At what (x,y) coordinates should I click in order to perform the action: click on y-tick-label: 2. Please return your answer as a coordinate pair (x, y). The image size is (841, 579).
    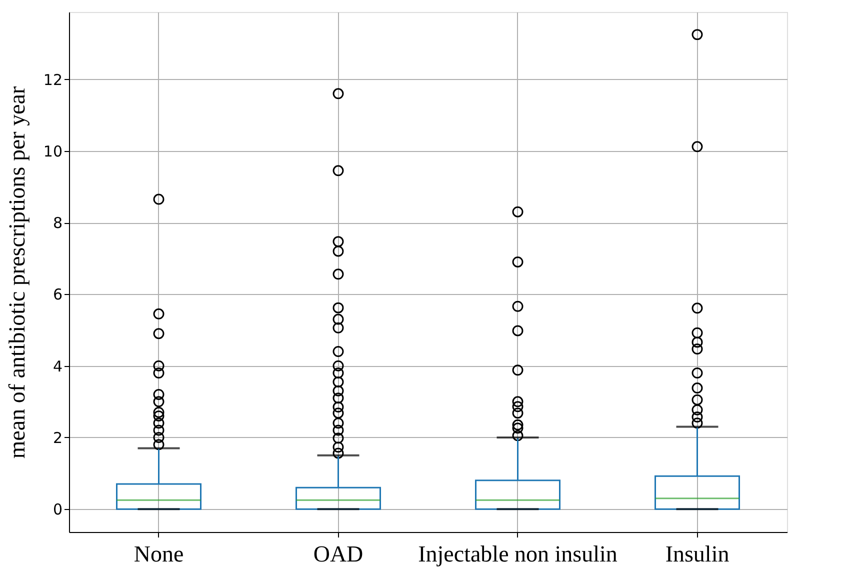
    Looking at the image, I should click on (57, 437).